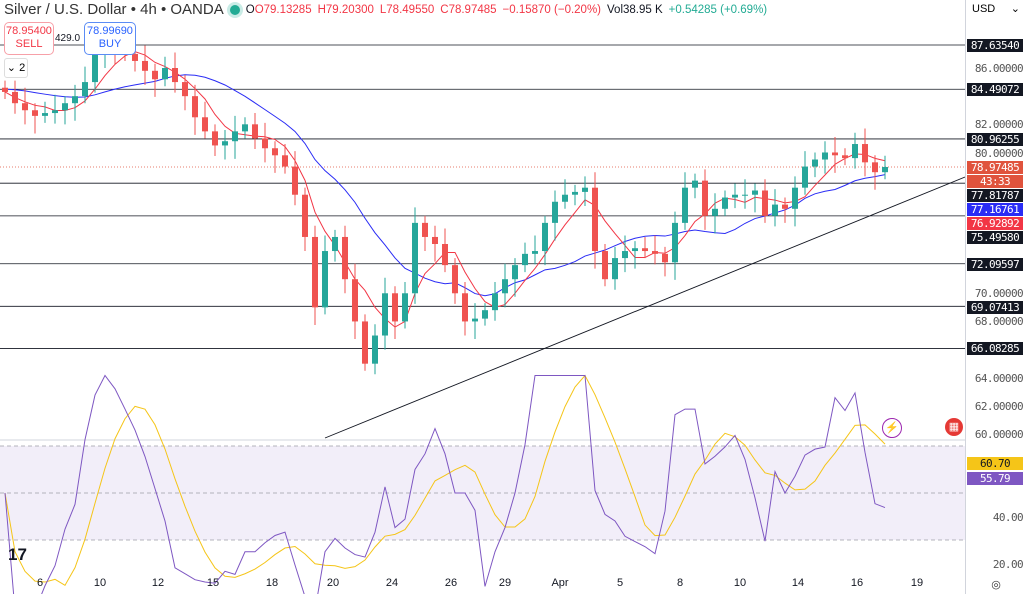 The image size is (1024, 594). Describe the element at coordinates (999, 125) in the screenshot. I see `price-tick: 82.00000` at that location.